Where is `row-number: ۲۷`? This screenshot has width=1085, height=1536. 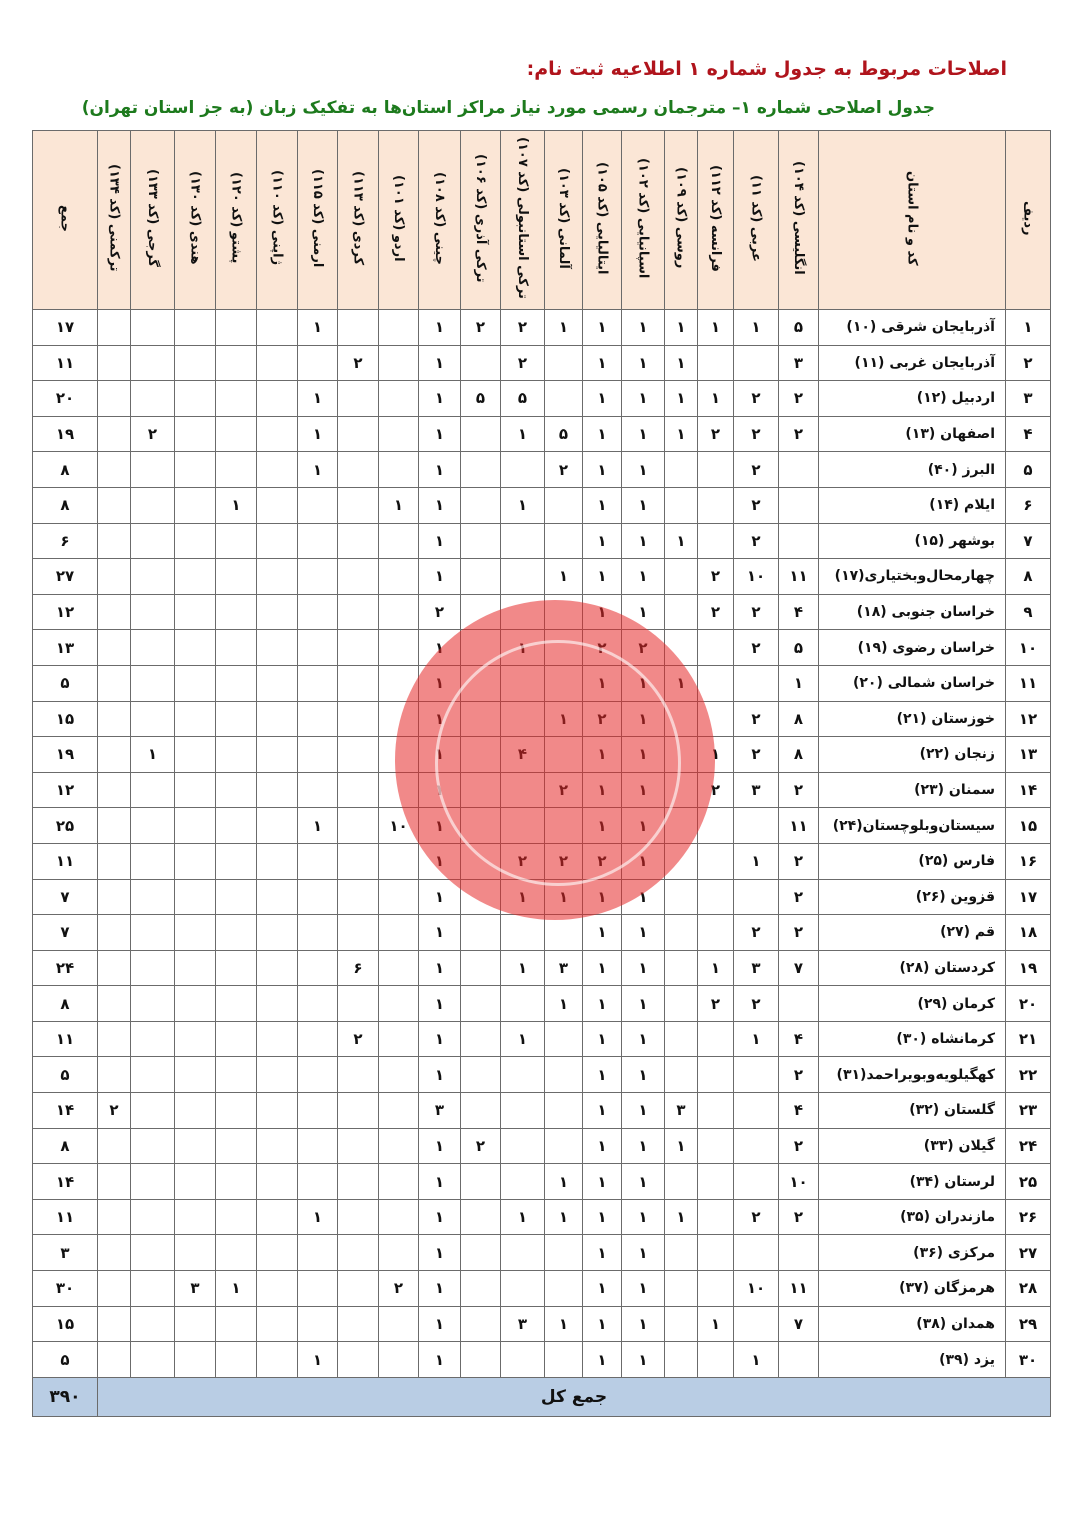 row-number: ۲۷ is located at coordinates (1028, 1253).